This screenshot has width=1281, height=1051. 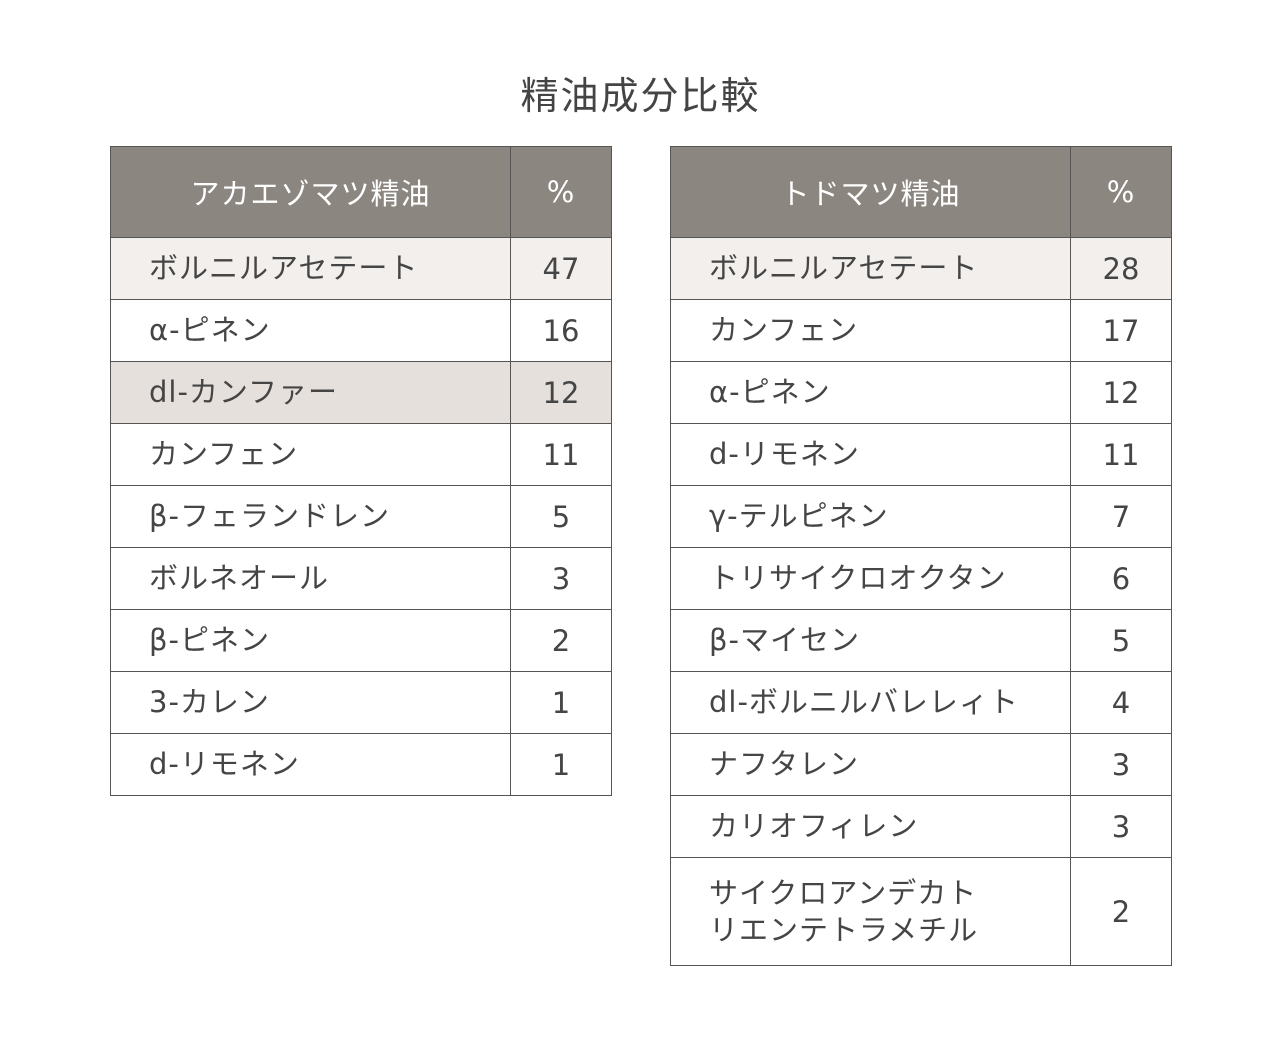 What do you see at coordinates (1121, 578) in the screenshot?
I see `component-percent: 6` at bounding box center [1121, 578].